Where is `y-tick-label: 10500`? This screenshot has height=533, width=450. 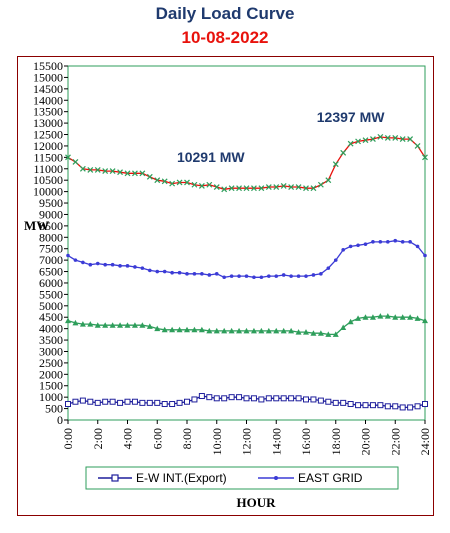 y-tick-label: 10500 is located at coordinates (48, 180).